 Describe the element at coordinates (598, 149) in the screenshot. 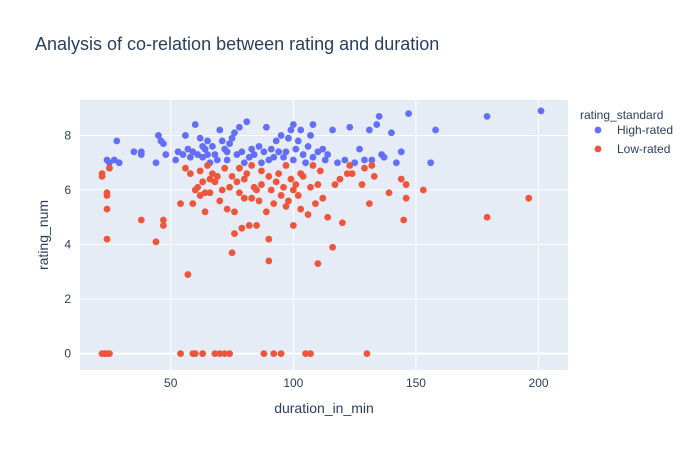

I see `legend-marker` at that location.